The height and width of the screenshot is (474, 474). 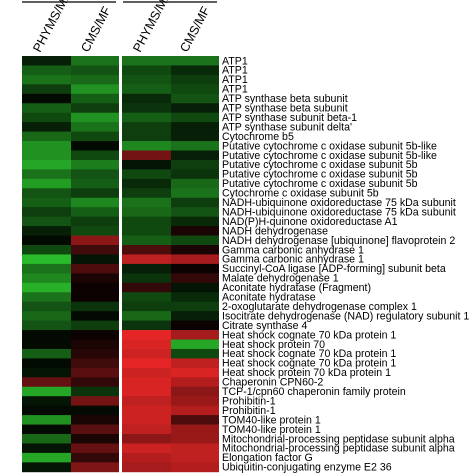 I want to click on row-label: TOM40-like protein 1, so click(x=271, y=430).